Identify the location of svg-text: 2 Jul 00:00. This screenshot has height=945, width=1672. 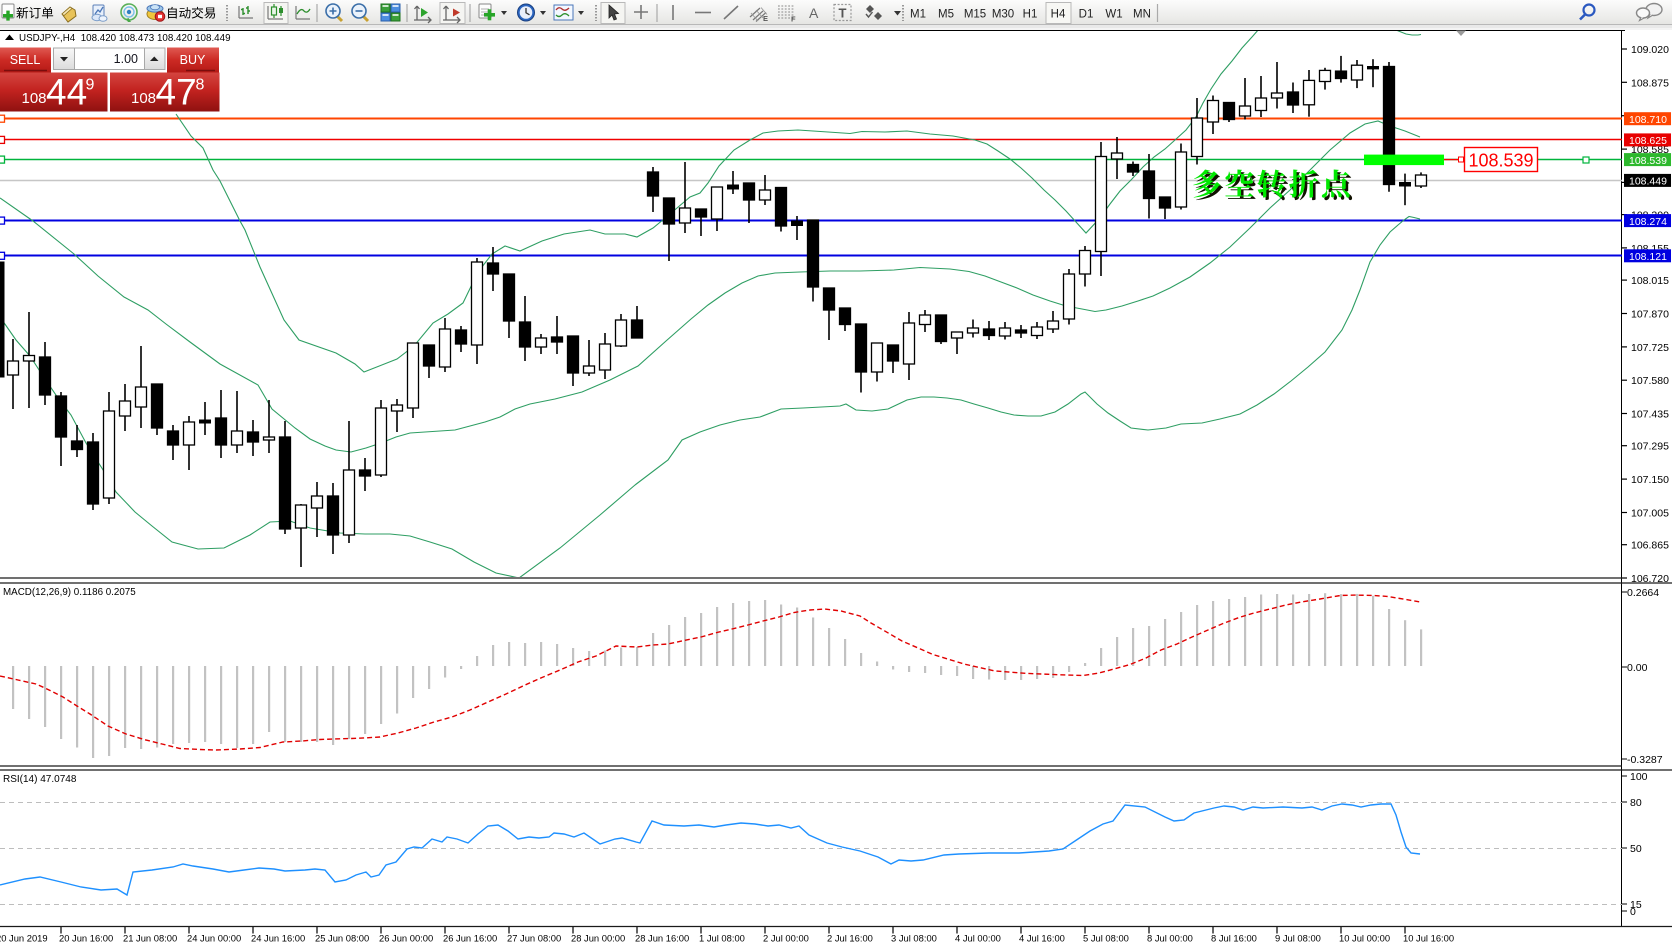
(786, 938).